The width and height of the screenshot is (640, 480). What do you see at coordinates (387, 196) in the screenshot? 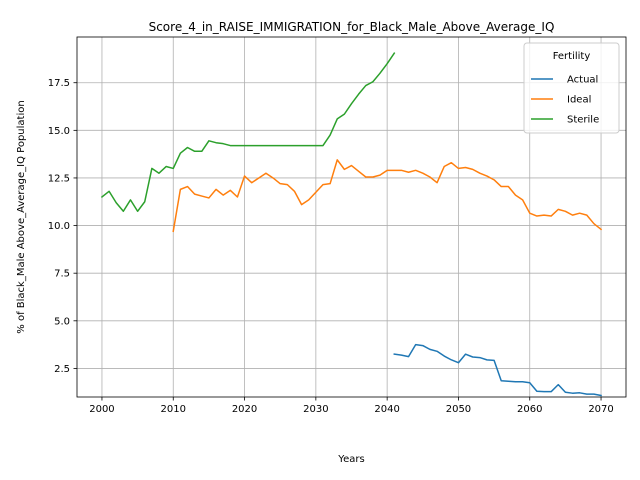
I see `series-line-ideal` at bounding box center [387, 196].